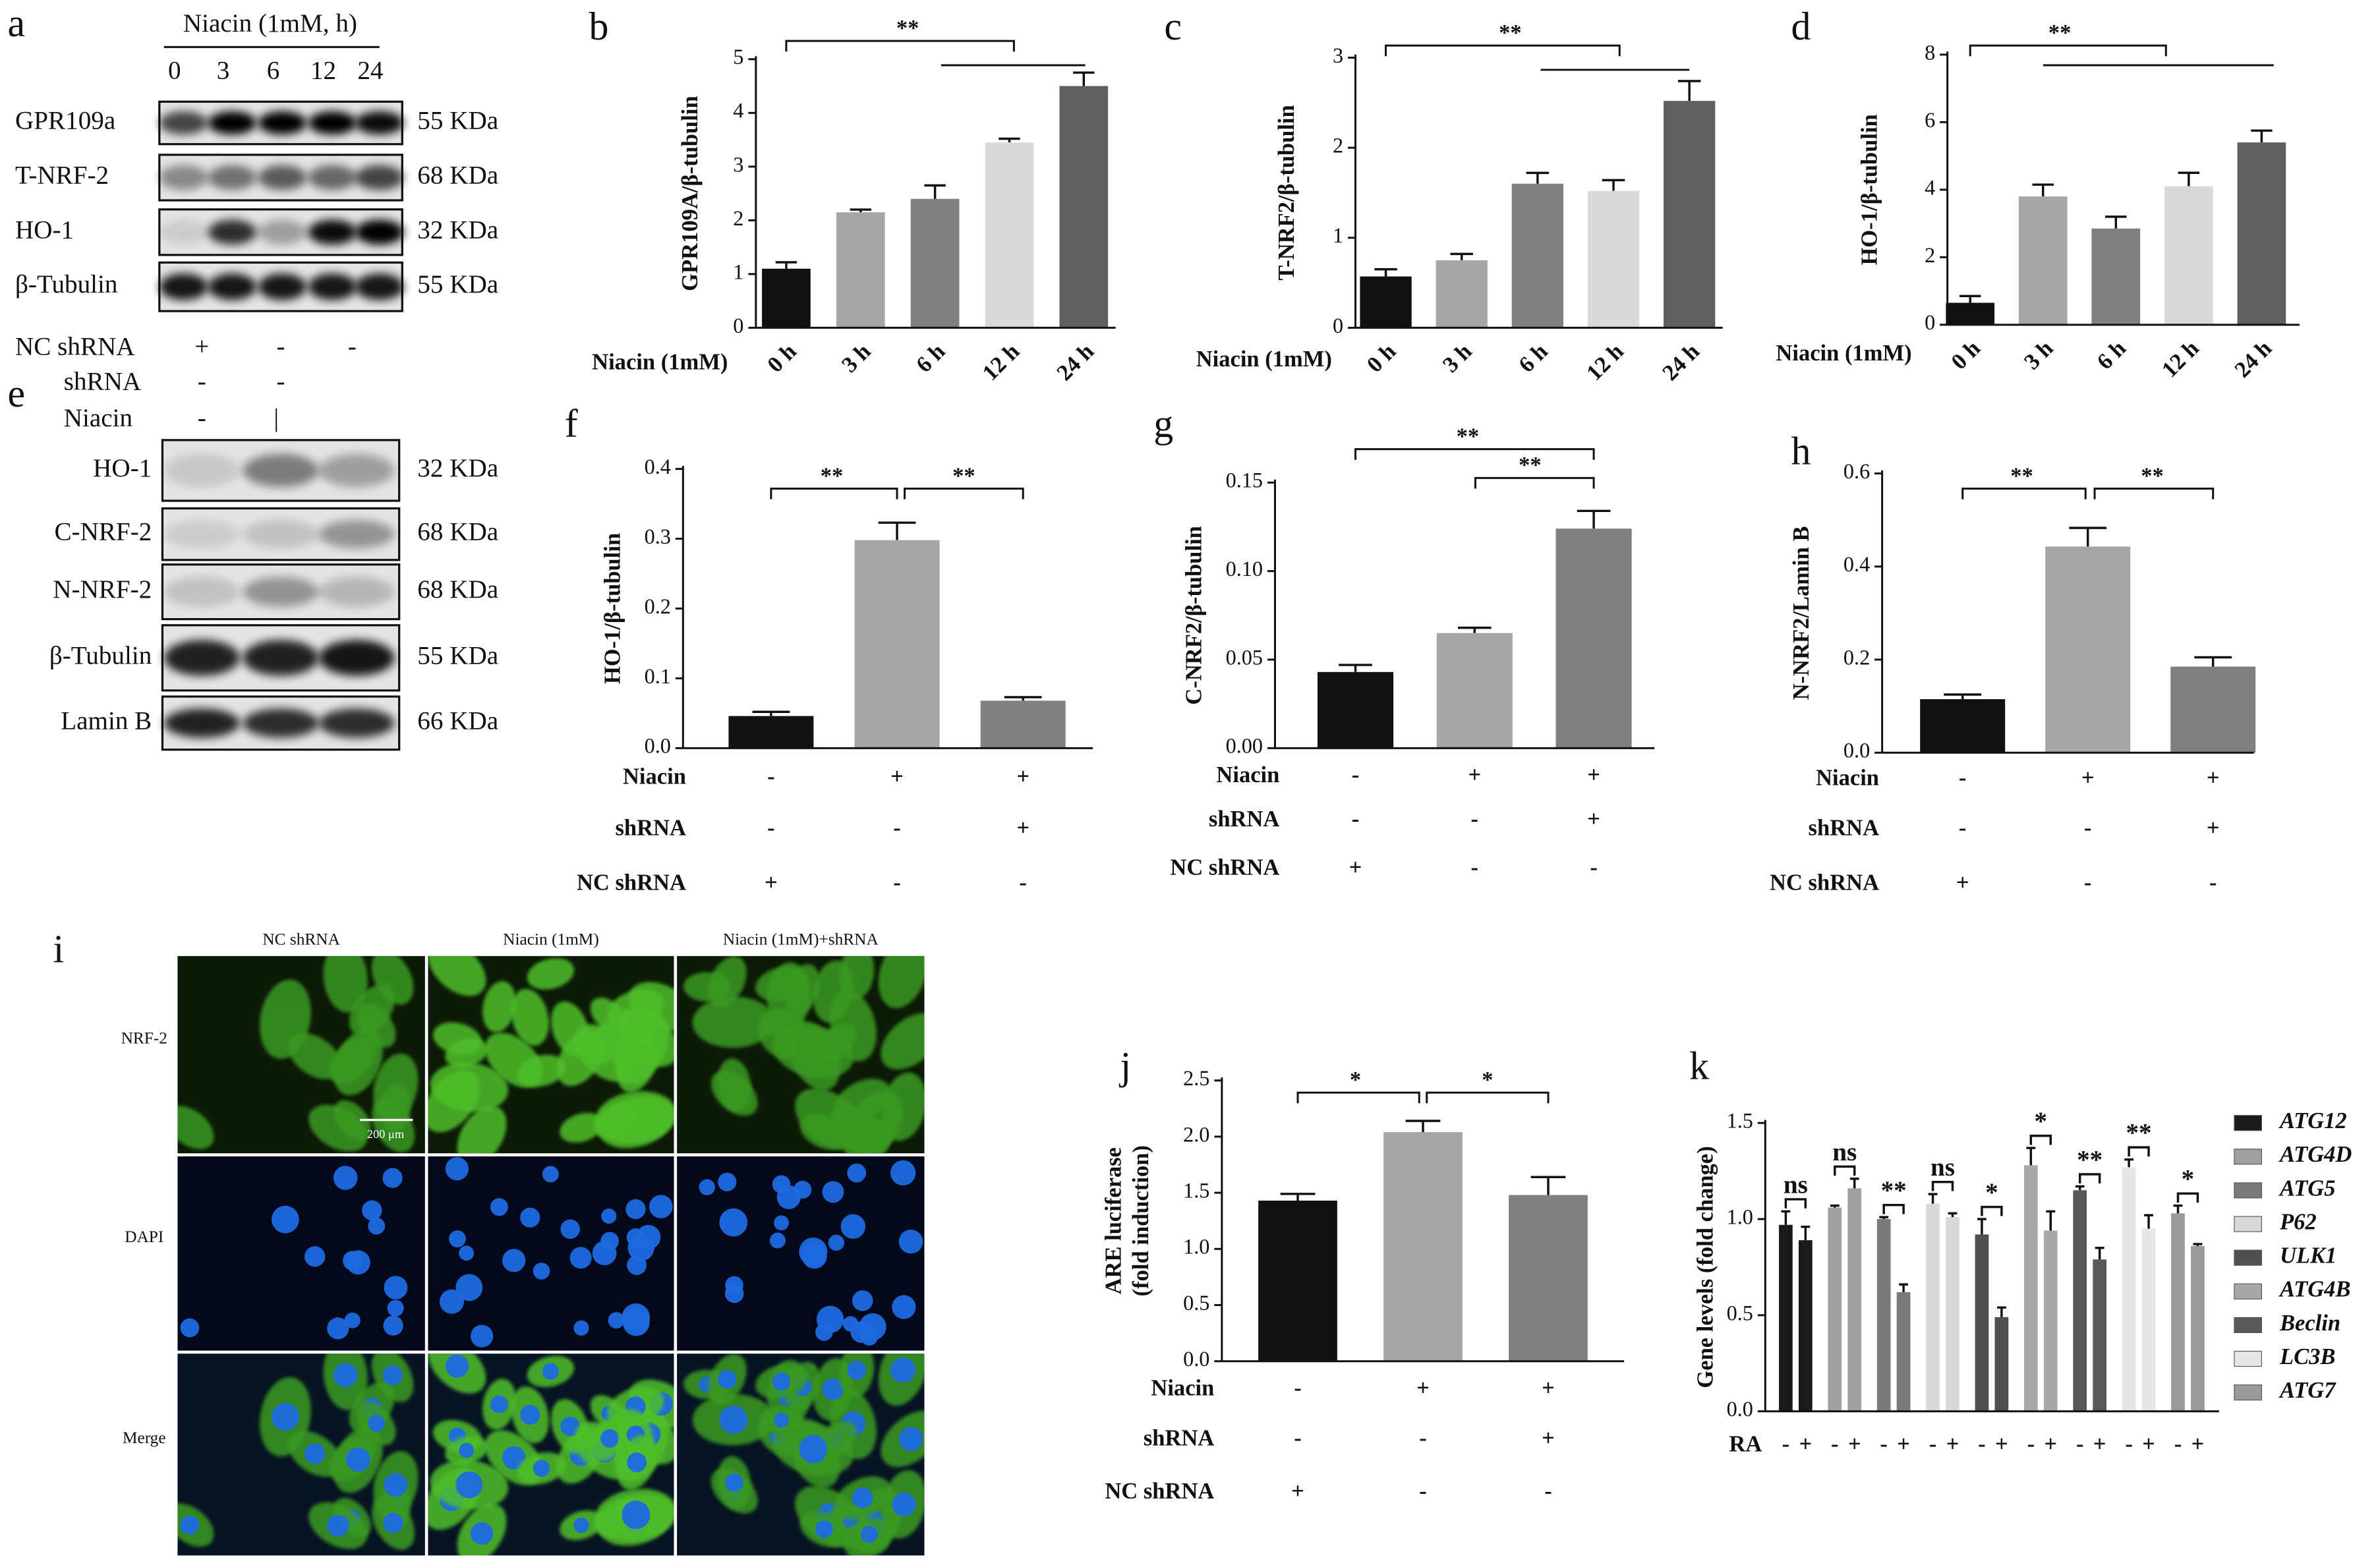  Describe the element at coordinates (144, 1438) in the screenshot. I see `row-label: Merge` at that location.